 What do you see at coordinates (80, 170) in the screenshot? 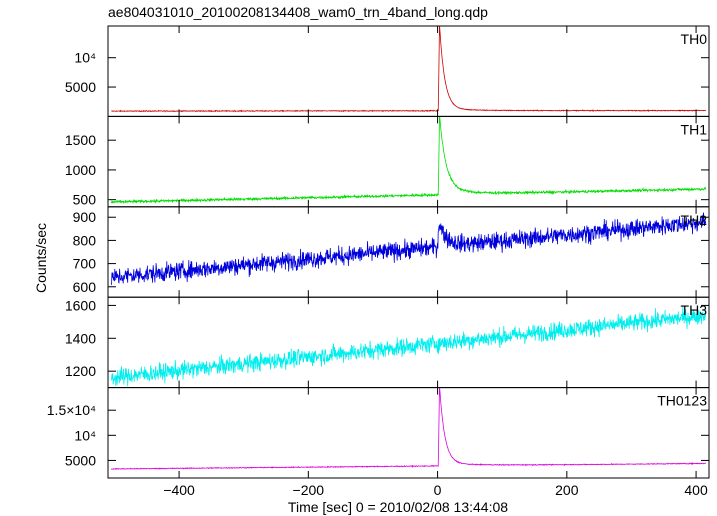
I see `y-tick-label: 1000` at bounding box center [80, 170].